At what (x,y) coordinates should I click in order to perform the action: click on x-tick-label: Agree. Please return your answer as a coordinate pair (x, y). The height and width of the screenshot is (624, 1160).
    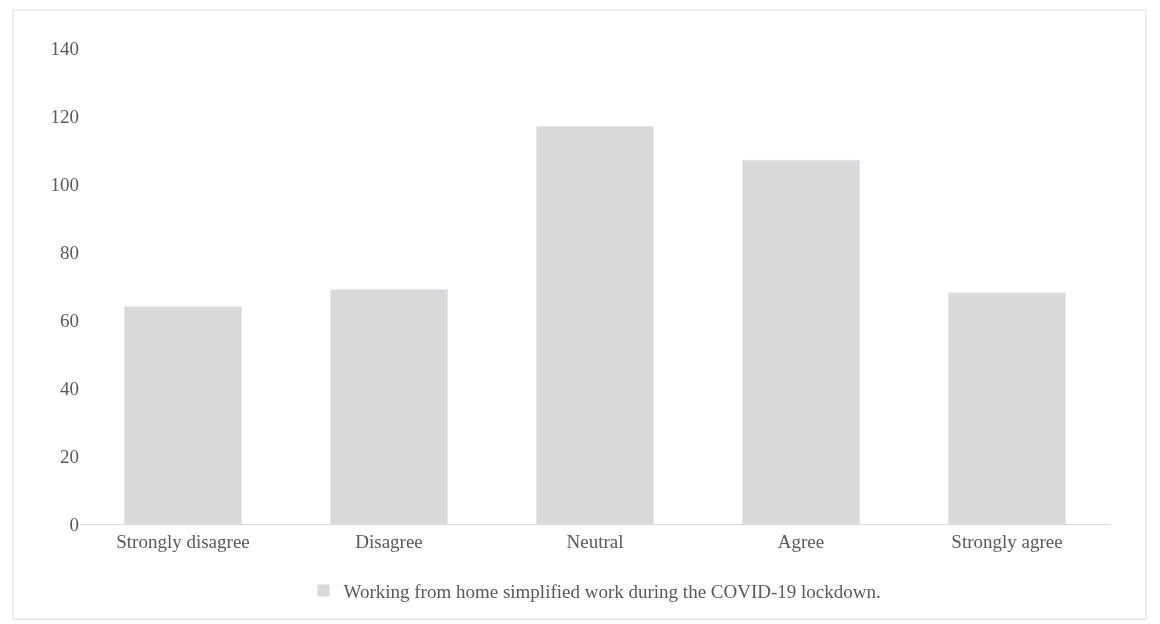
    Looking at the image, I should click on (801, 541).